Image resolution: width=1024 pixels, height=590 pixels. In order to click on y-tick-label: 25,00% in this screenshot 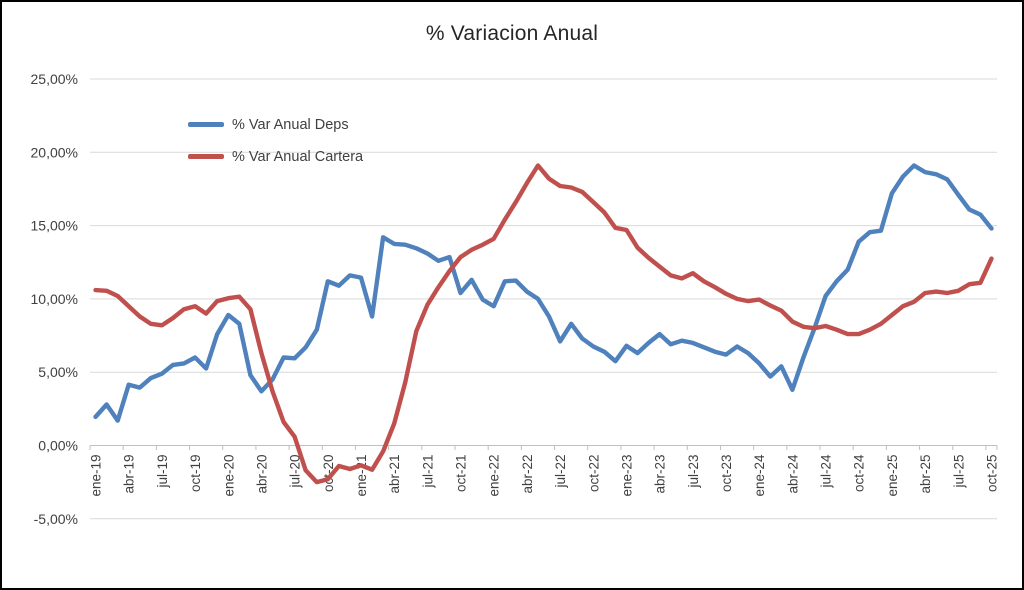, I will do `click(54, 79)`.